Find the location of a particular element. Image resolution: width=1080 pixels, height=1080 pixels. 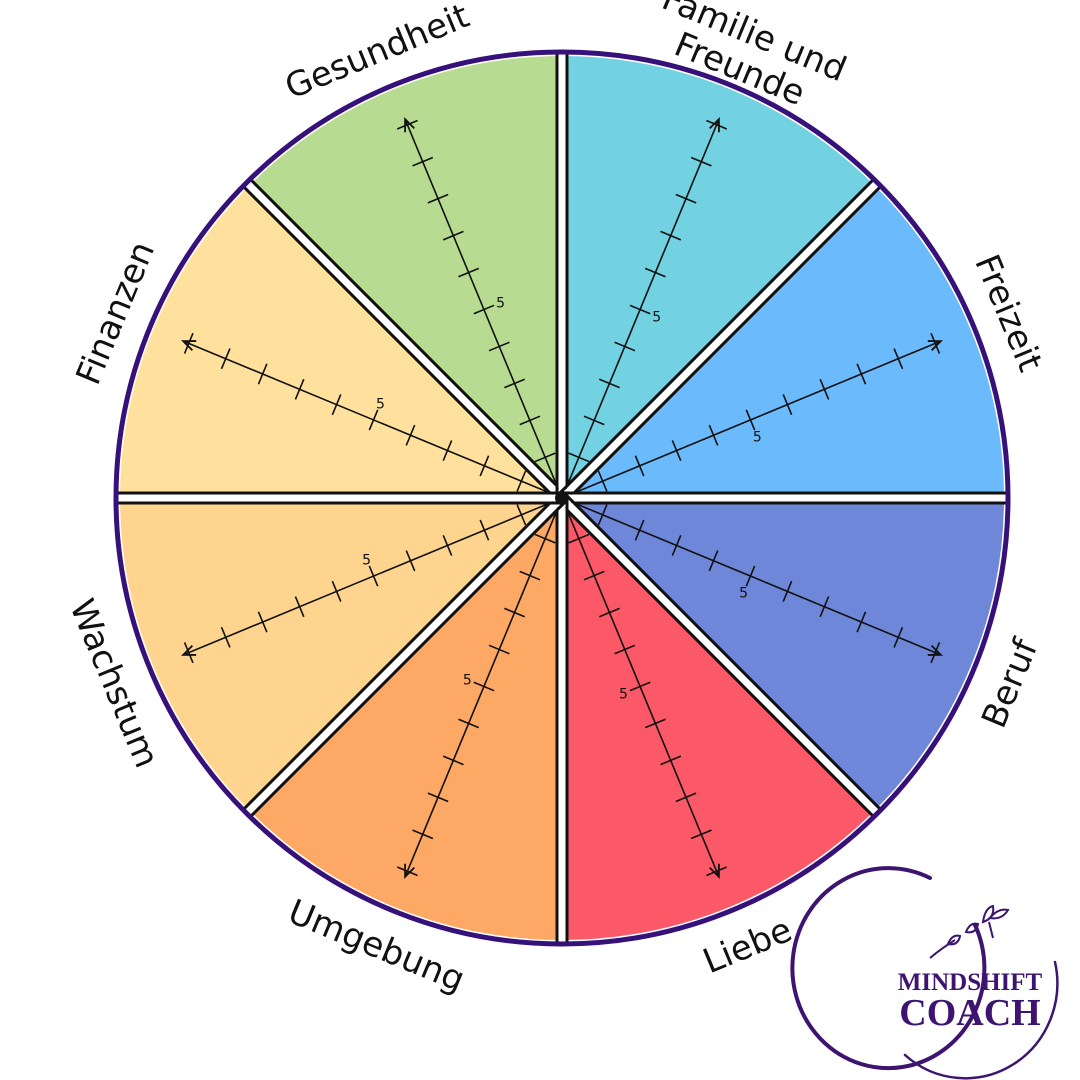

center-hub is located at coordinates (562, 498).